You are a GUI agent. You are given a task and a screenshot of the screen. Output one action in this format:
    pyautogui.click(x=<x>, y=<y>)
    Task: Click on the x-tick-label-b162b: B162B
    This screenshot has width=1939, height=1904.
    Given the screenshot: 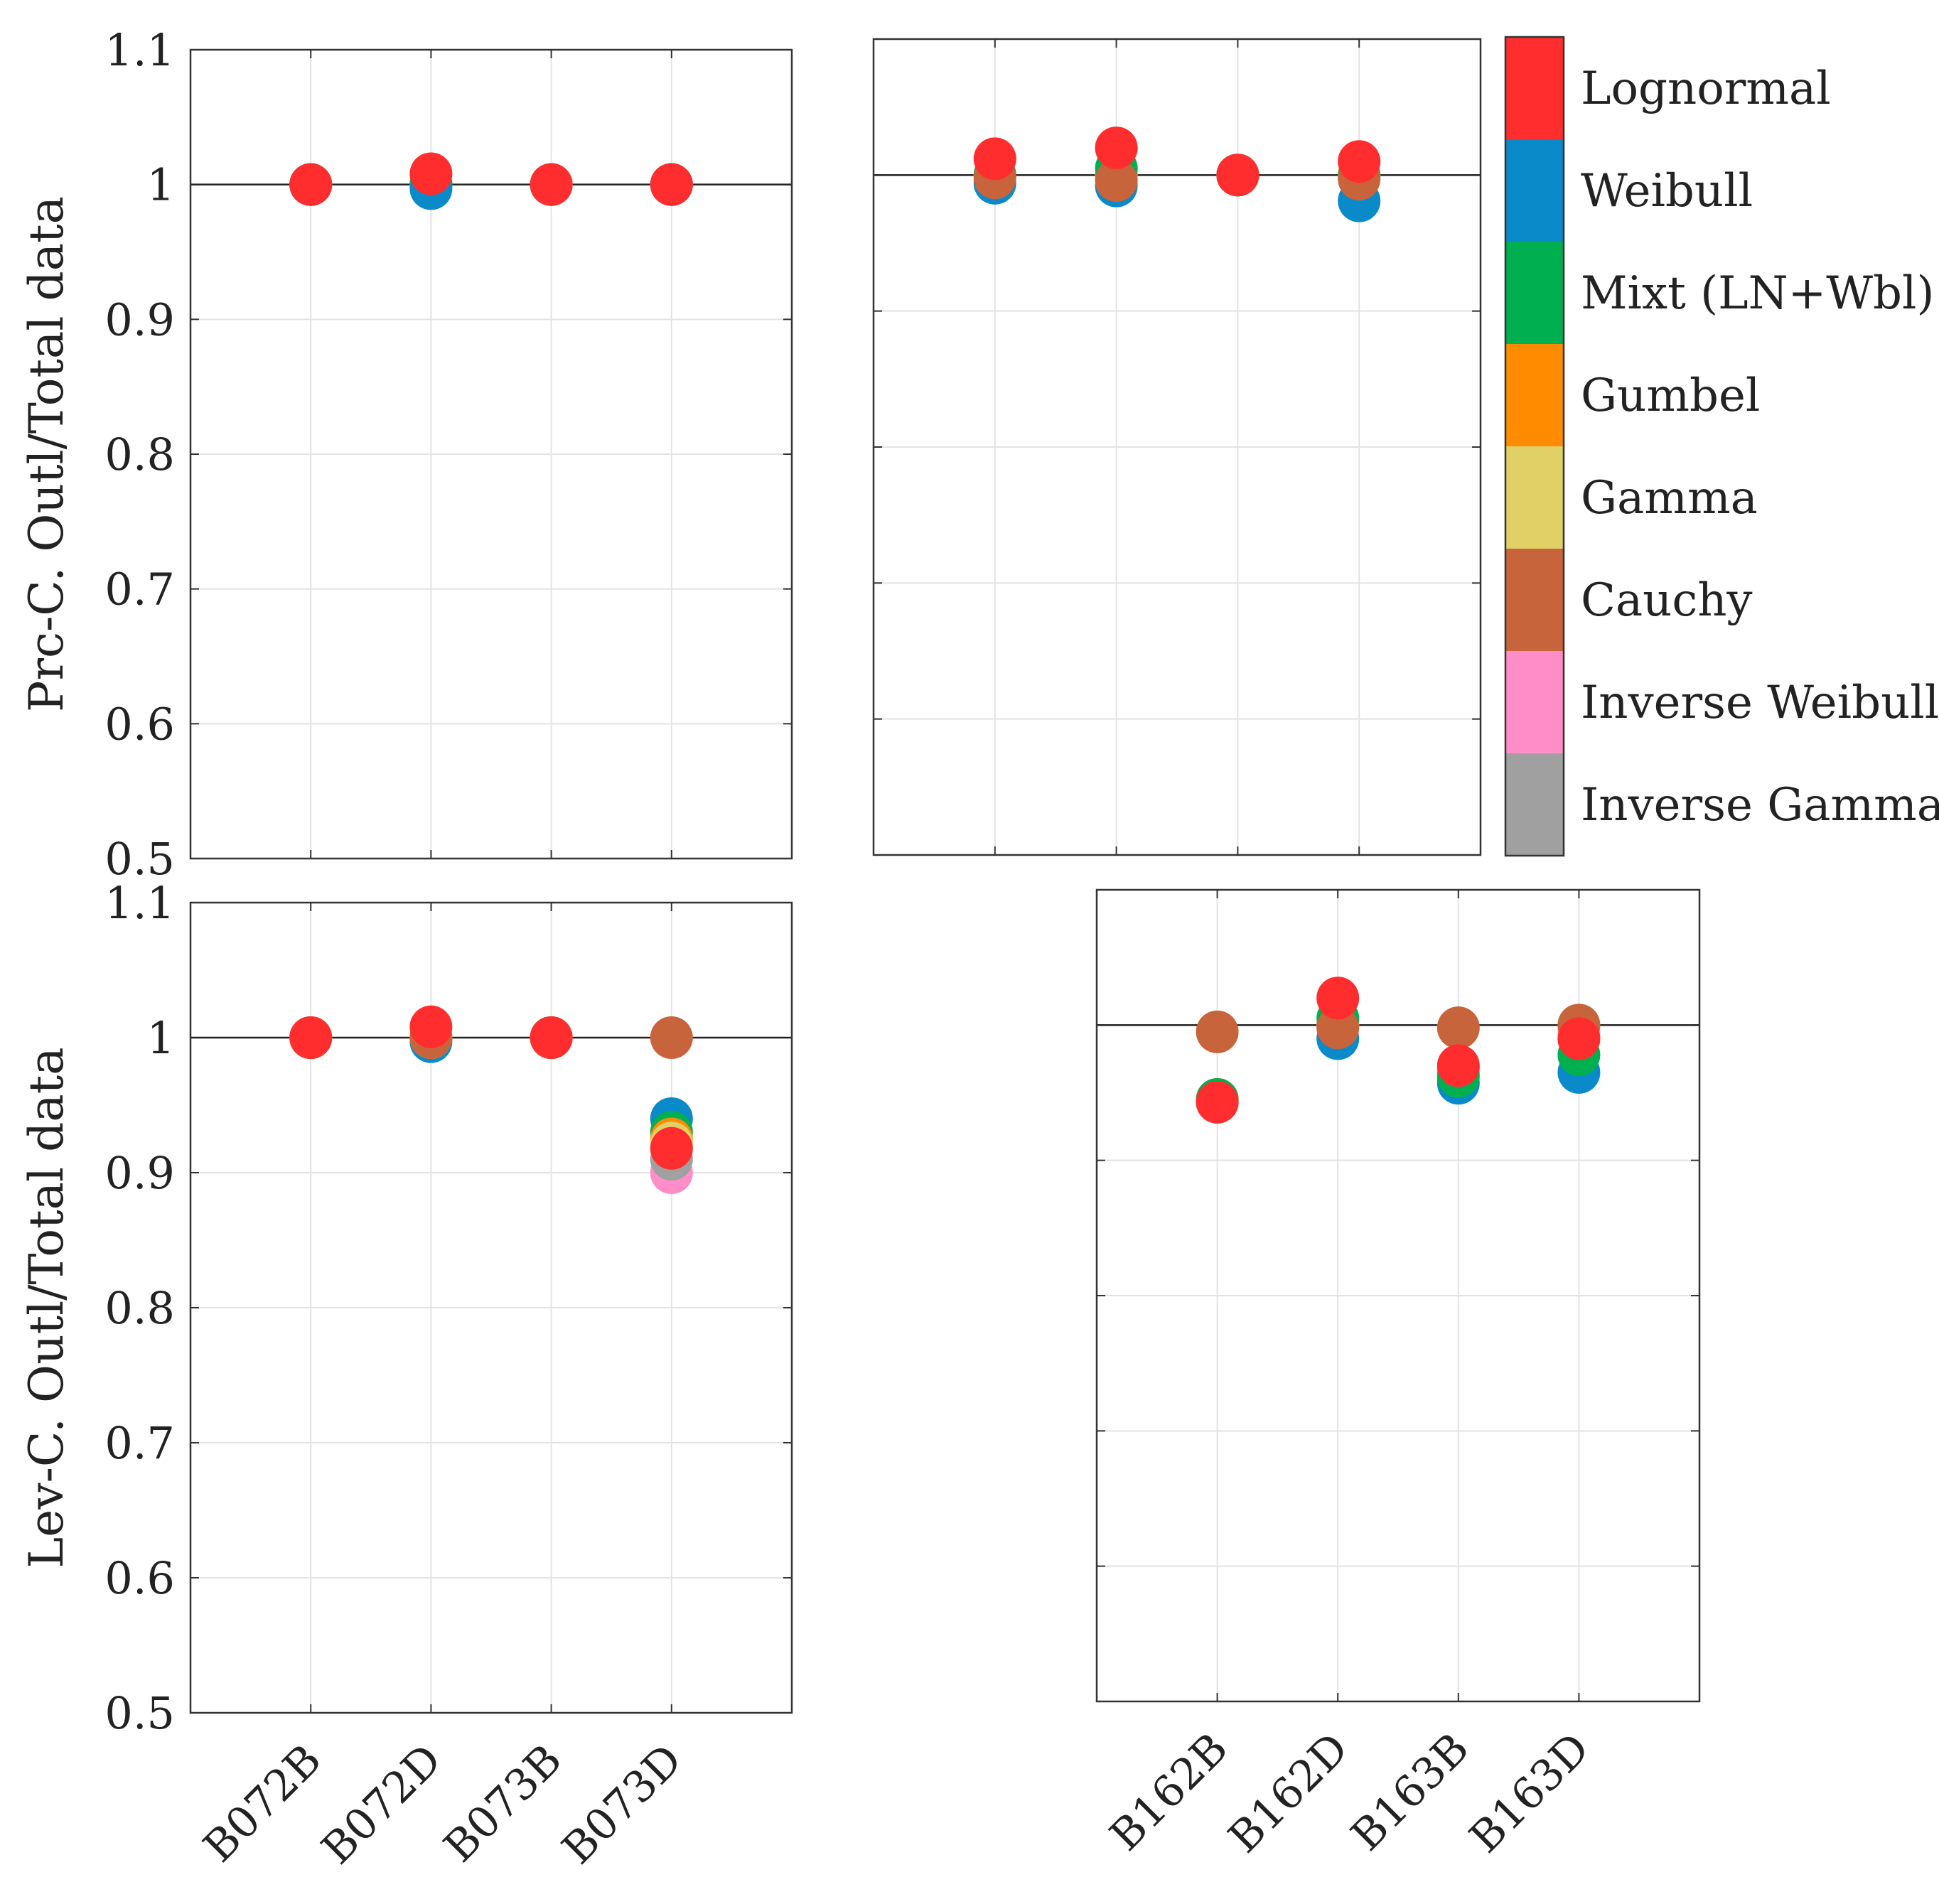 What is the action you would take?
    pyautogui.click(x=1168, y=1792)
    